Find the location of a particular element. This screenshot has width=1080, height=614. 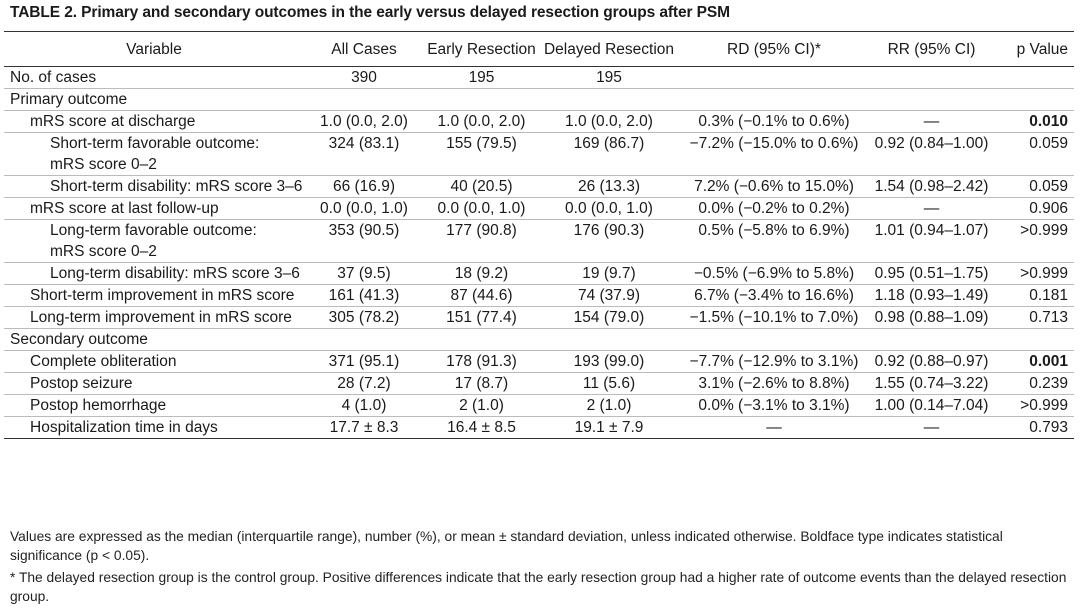

cell-all-cases: 4 (1.0) is located at coordinates (364, 405).